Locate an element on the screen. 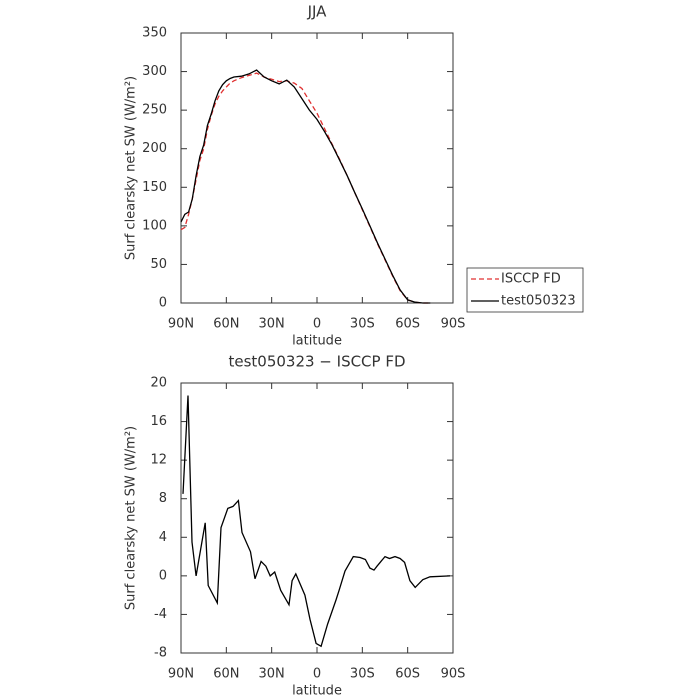 Image resolution: width=700 pixels, height=700 pixels. y-tick-label: 50 is located at coordinates (158, 264).